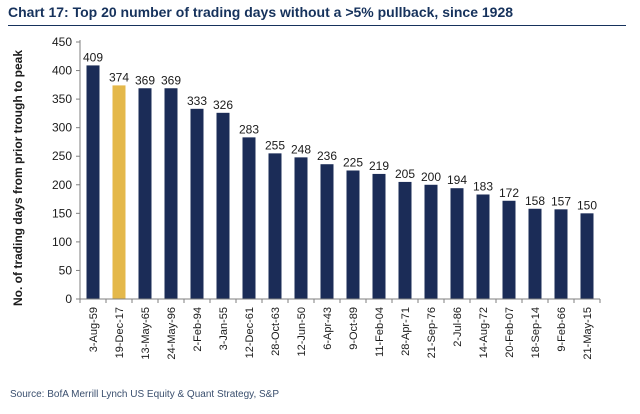 The image size is (640, 414). I want to click on y-tick-label: 450, so click(62, 42).